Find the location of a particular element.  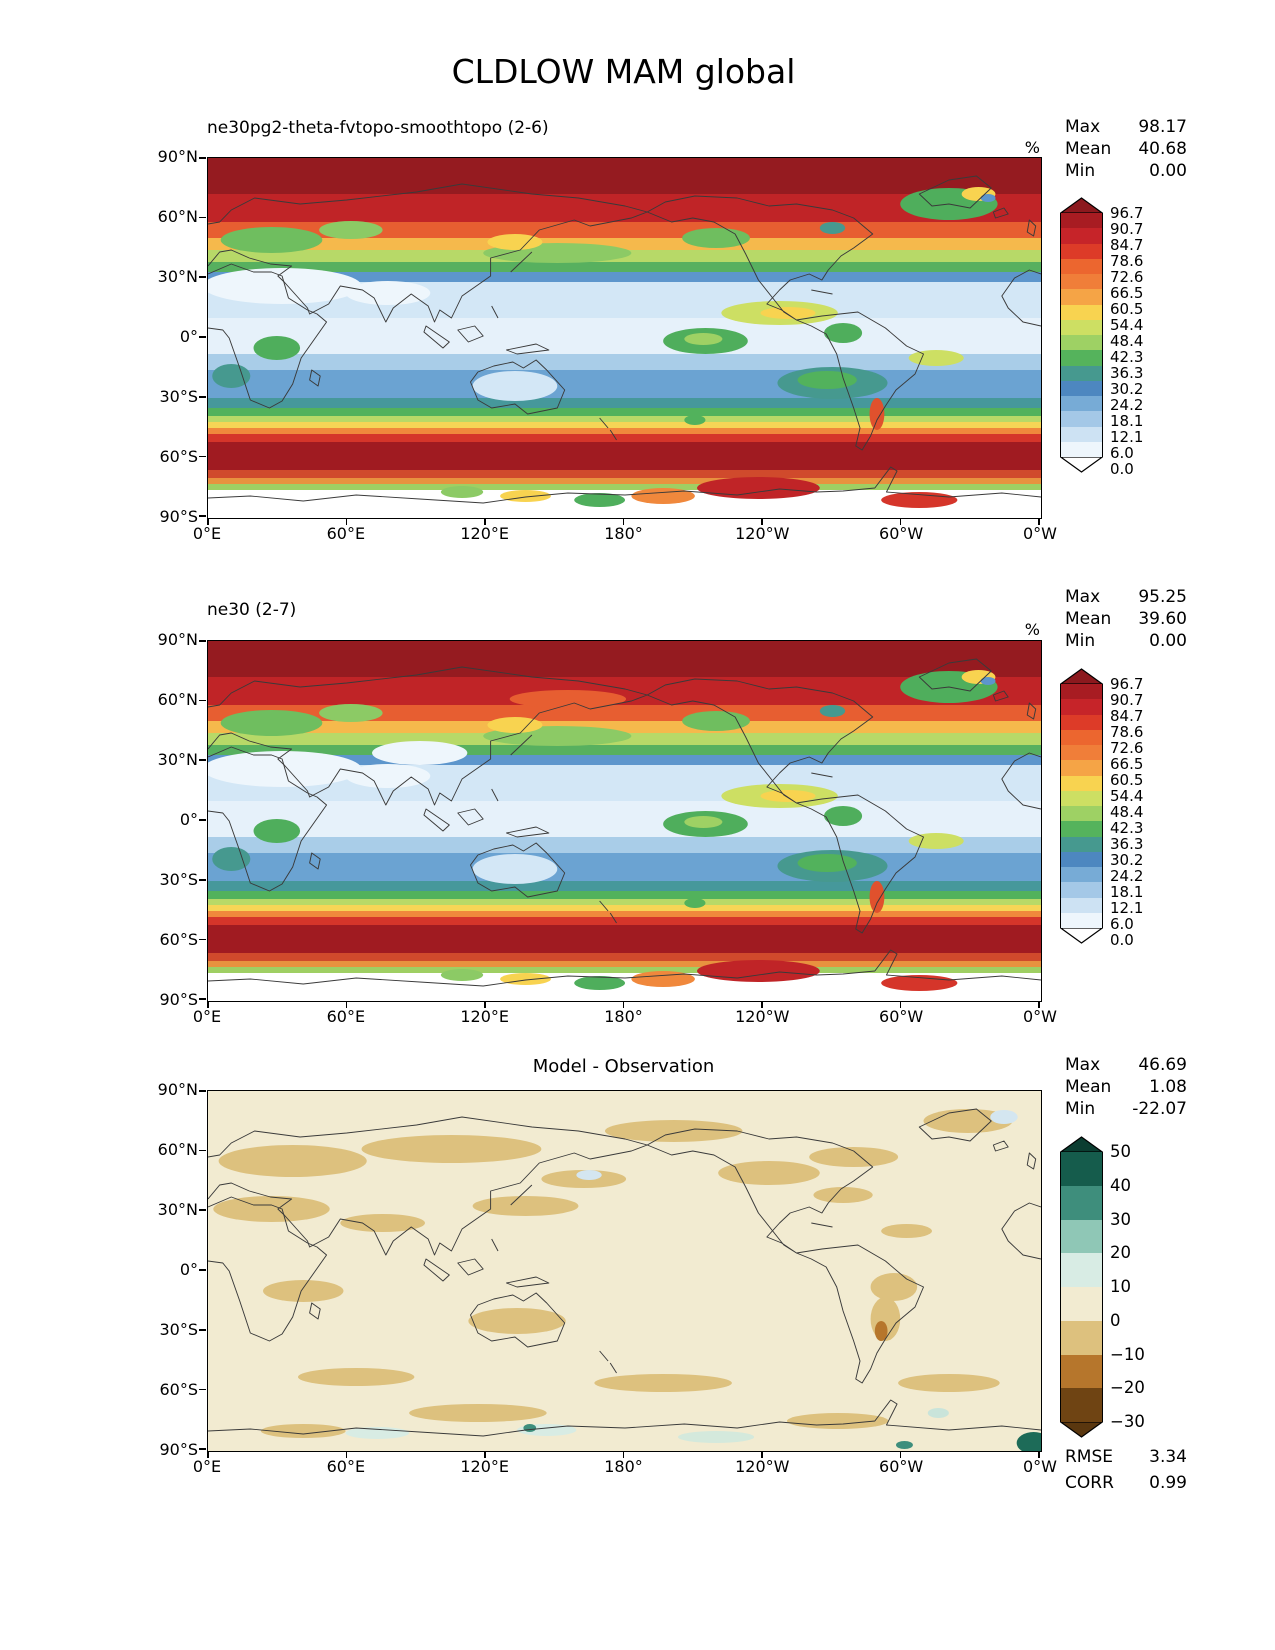

panel2-y-tickmarks is located at coordinates (202, 820).